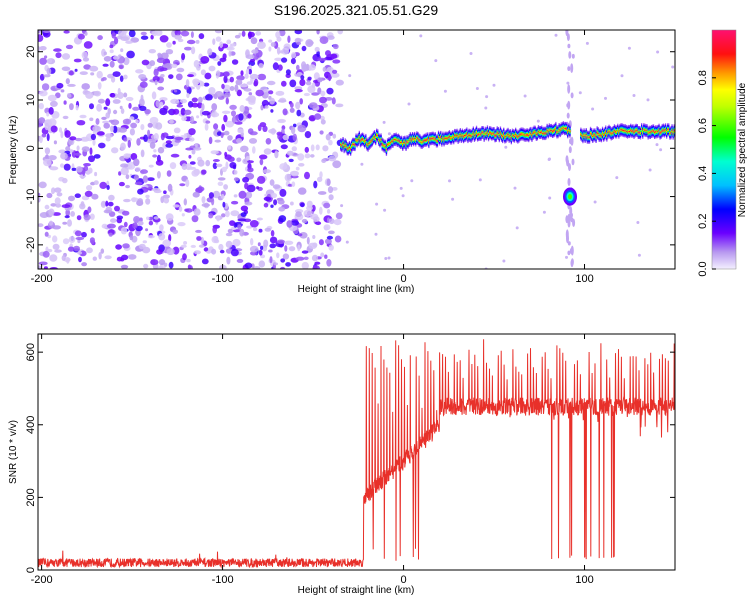 Image resolution: width=750 pixels, height=600 pixels. I want to click on colorbar-tick-label: 0.2, so click(703, 221).